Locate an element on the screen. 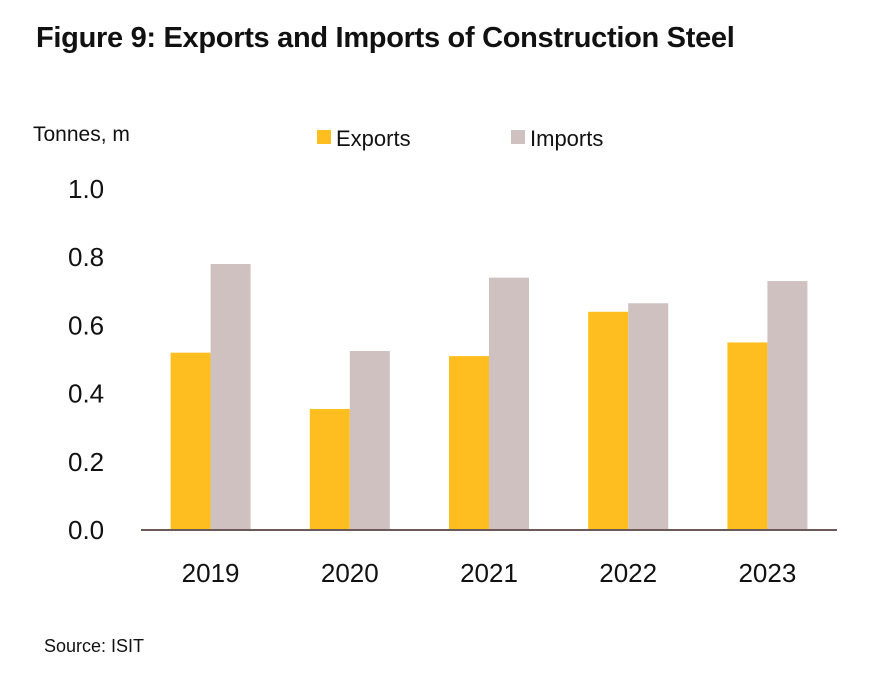  x-axis-ticks: 2019 2020 2021 2022 2023 is located at coordinates (489, 573).